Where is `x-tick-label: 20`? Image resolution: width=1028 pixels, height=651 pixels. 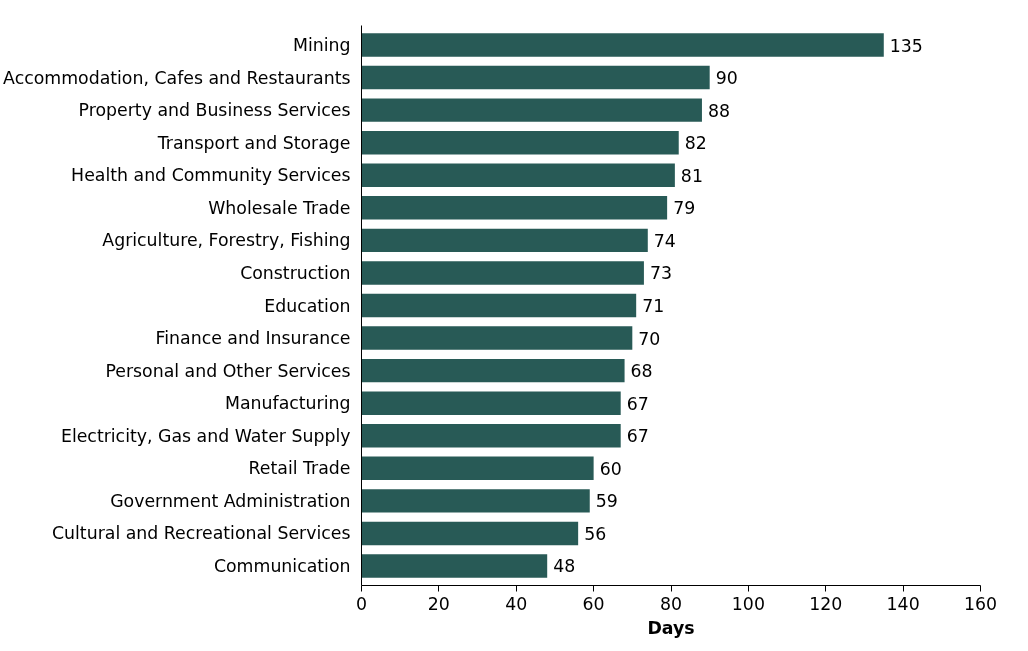
x-tick-label: 20 is located at coordinates (438, 603).